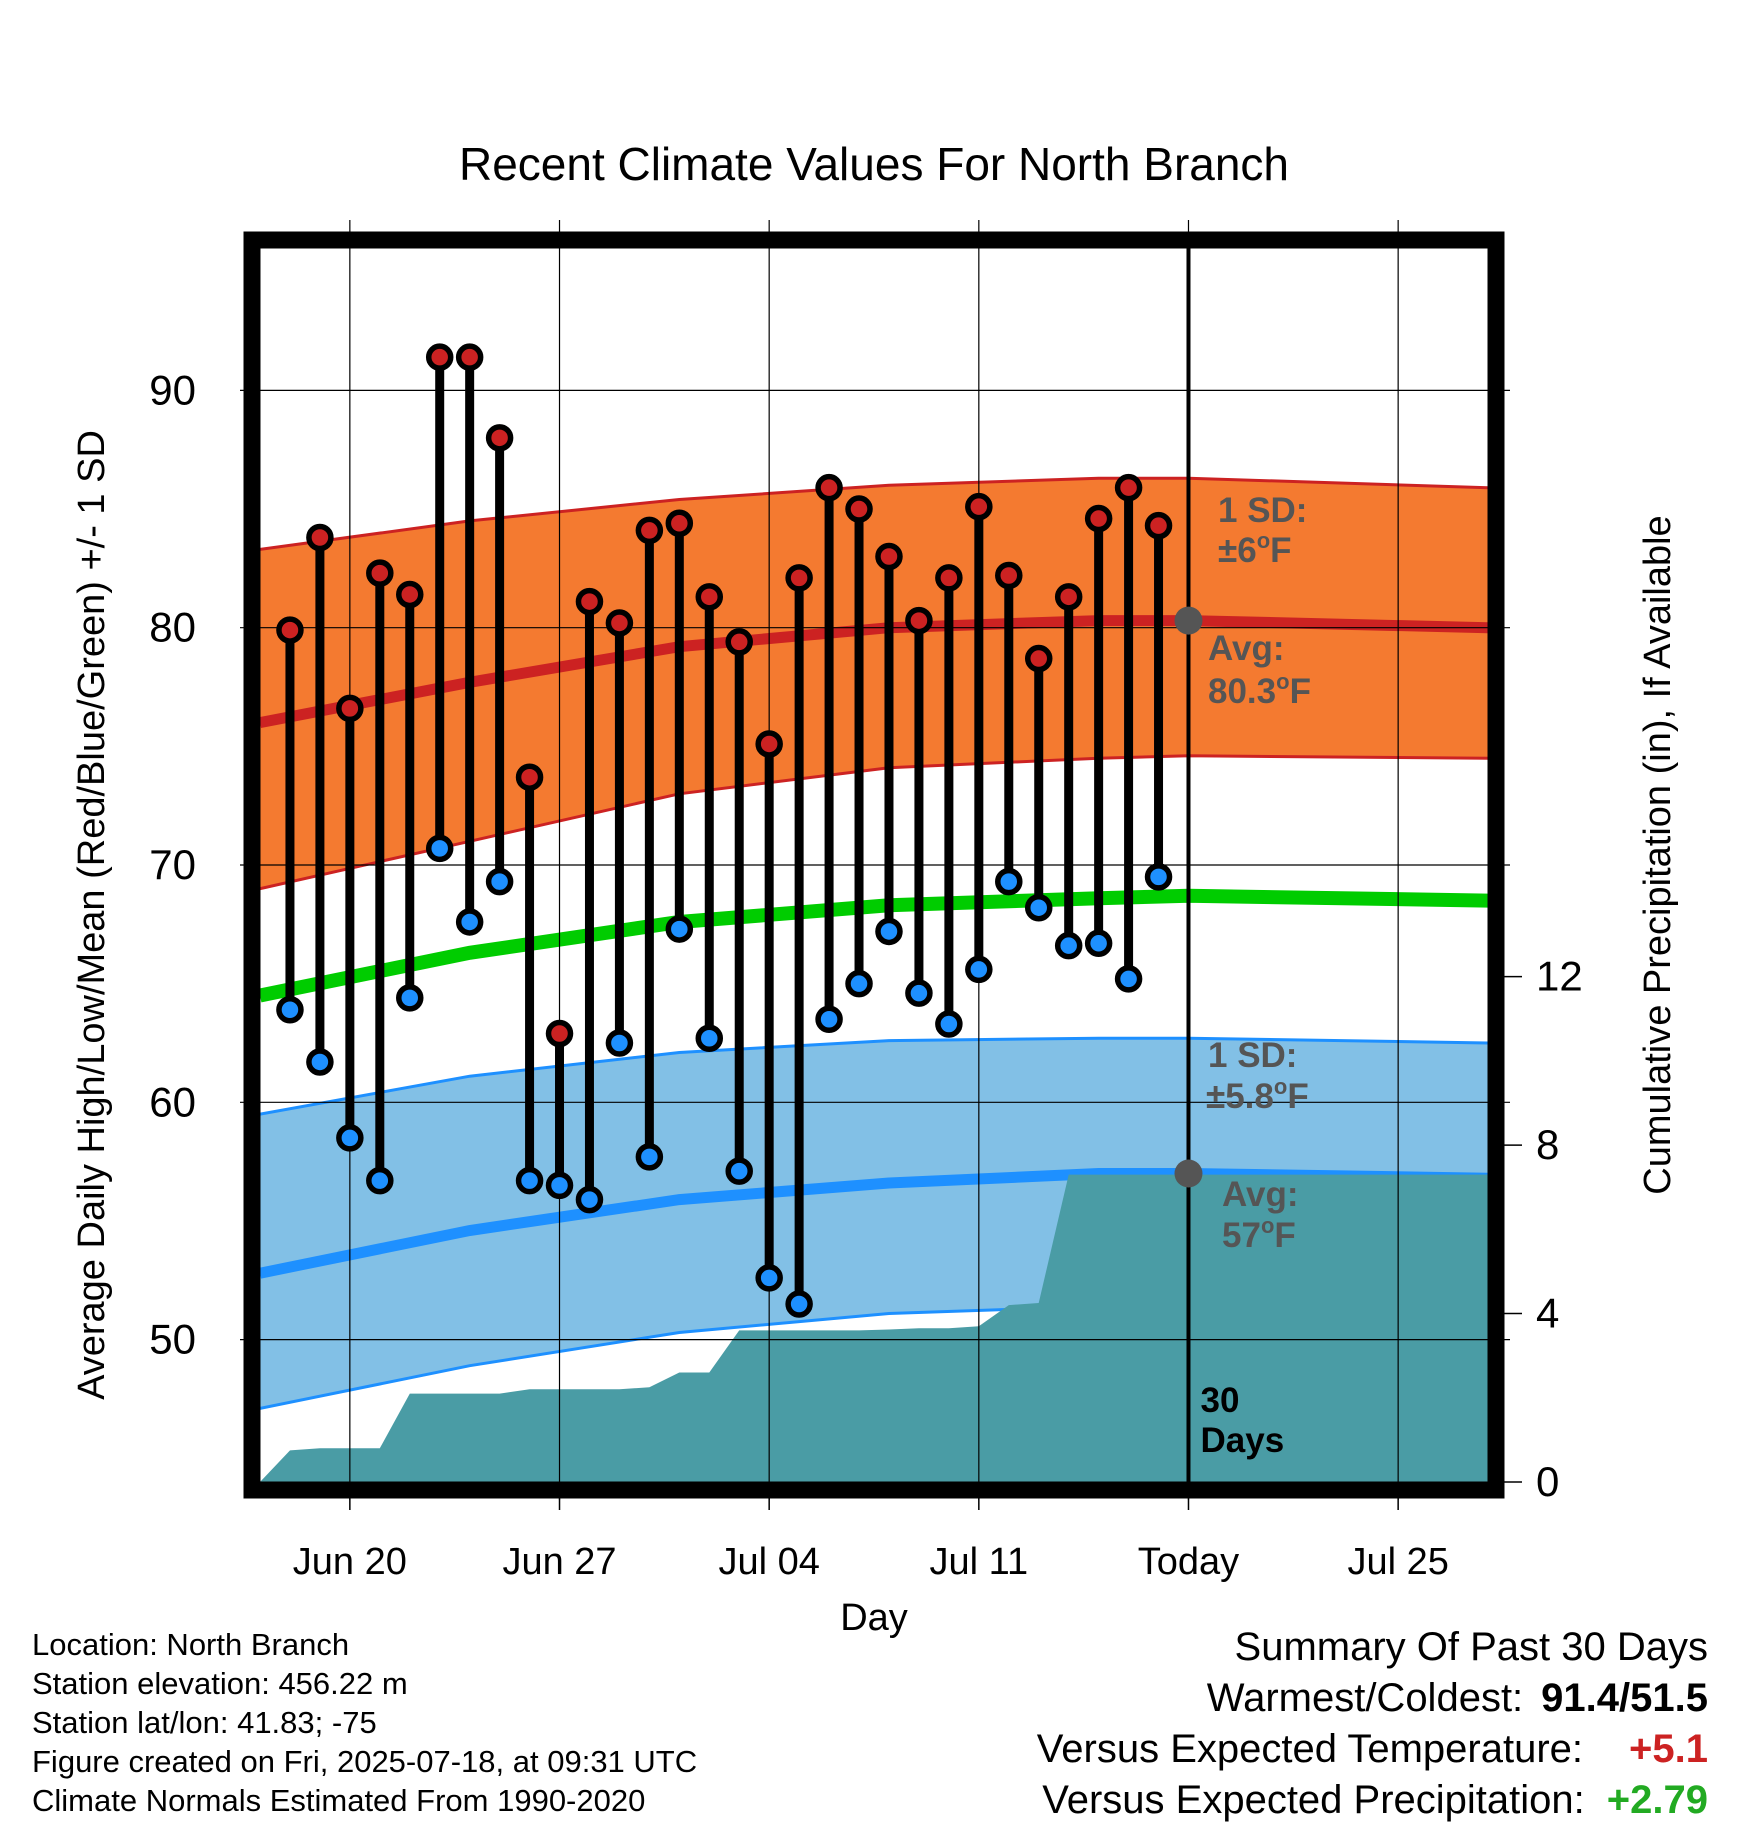  What do you see at coordinates (1257, 1095) in the screenshot?
I see `low-sd-value: ±5.8oF` at bounding box center [1257, 1095].